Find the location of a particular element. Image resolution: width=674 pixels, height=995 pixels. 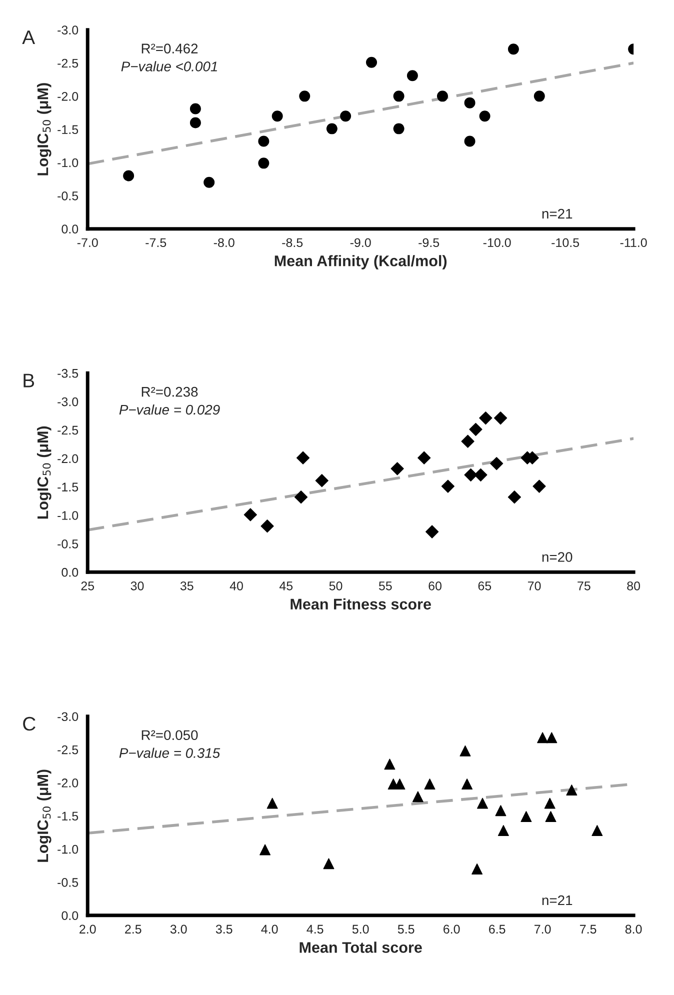

text: C is located at coordinates (29, 723).